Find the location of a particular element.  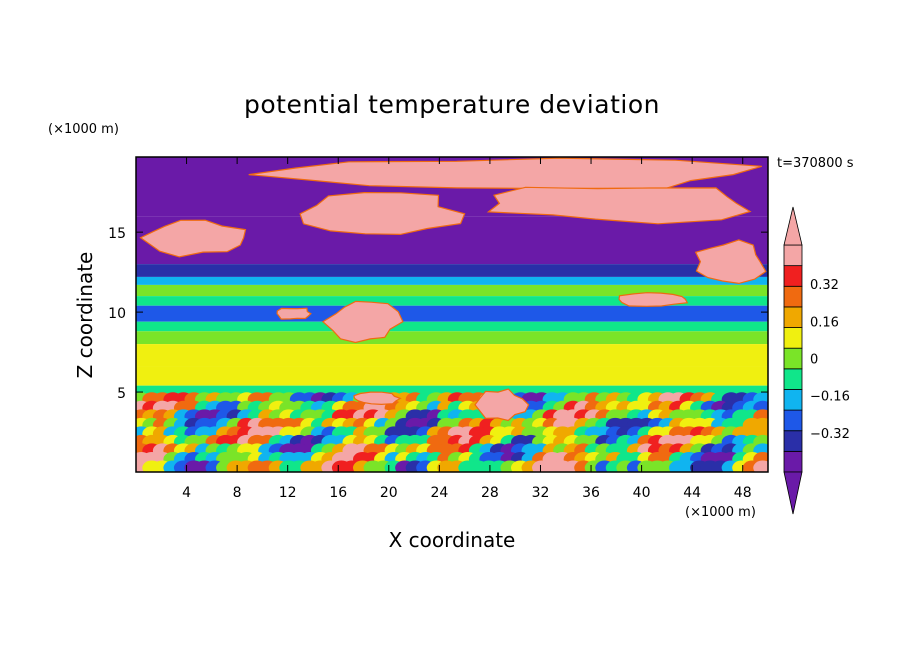

x-tick-label: 40 is located at coordinates (642, 493).